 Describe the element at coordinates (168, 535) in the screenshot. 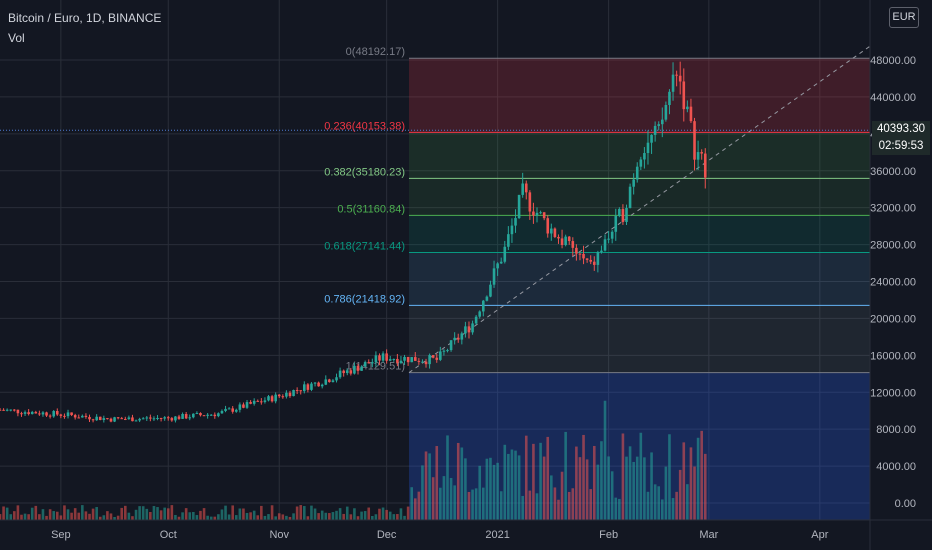

I see `x-axis-tick-label: Oct` at that location.